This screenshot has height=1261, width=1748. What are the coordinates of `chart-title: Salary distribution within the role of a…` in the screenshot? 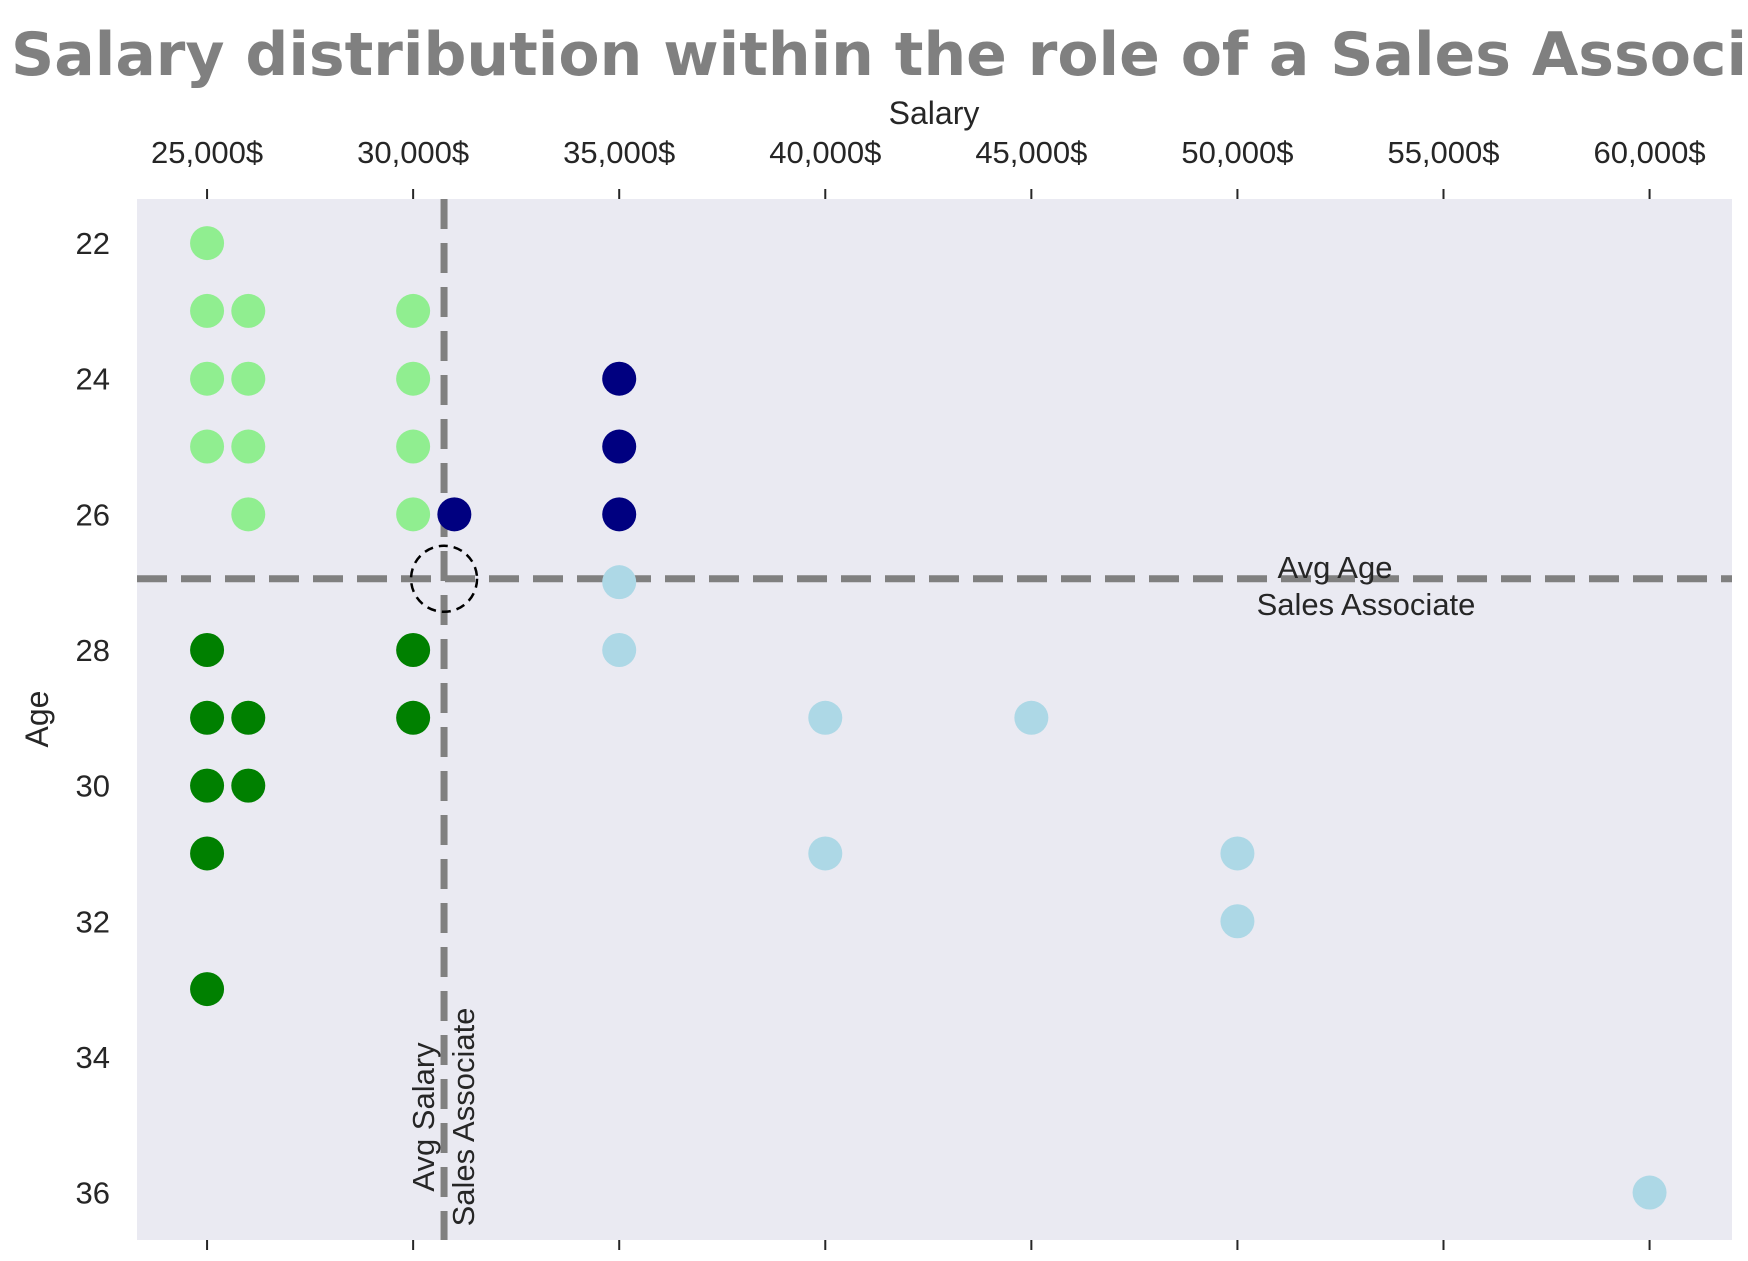 It's located at (879, 55).